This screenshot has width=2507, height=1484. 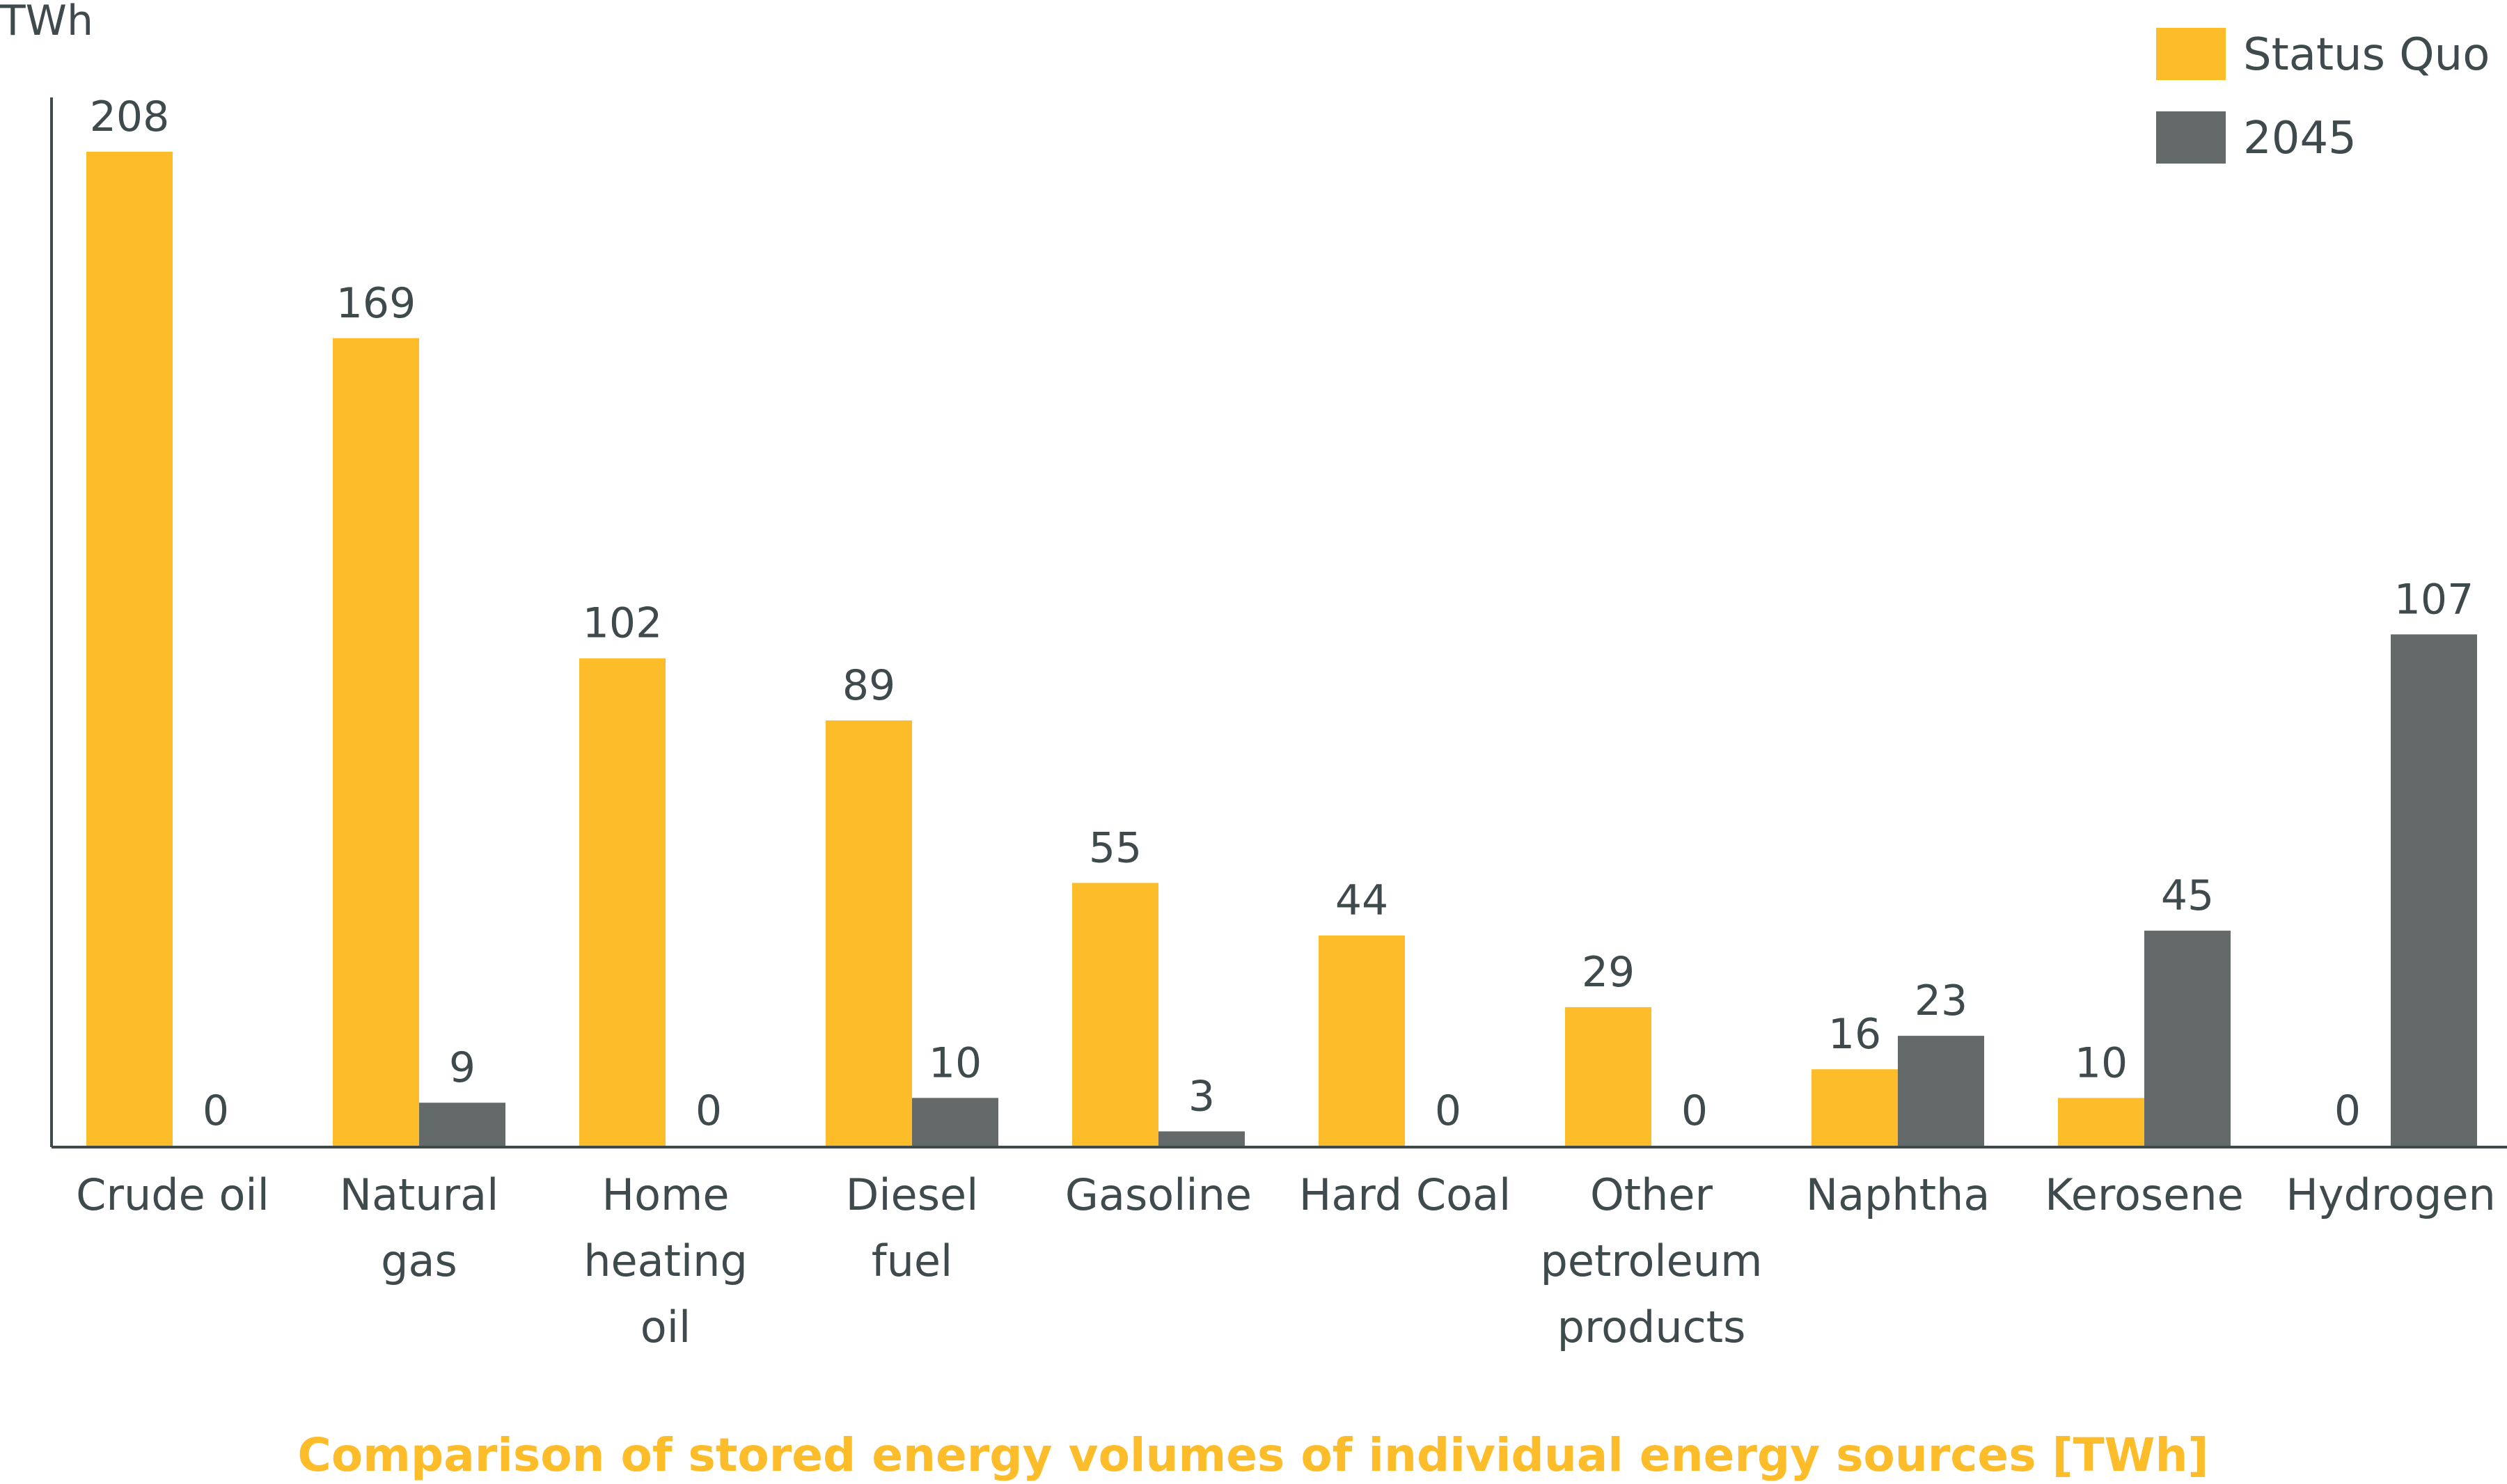 What do you see at coordinates (47, 22) in the screenshot?
I see `y-axis-unit-label: TWh` at bounding box center [47, 22].